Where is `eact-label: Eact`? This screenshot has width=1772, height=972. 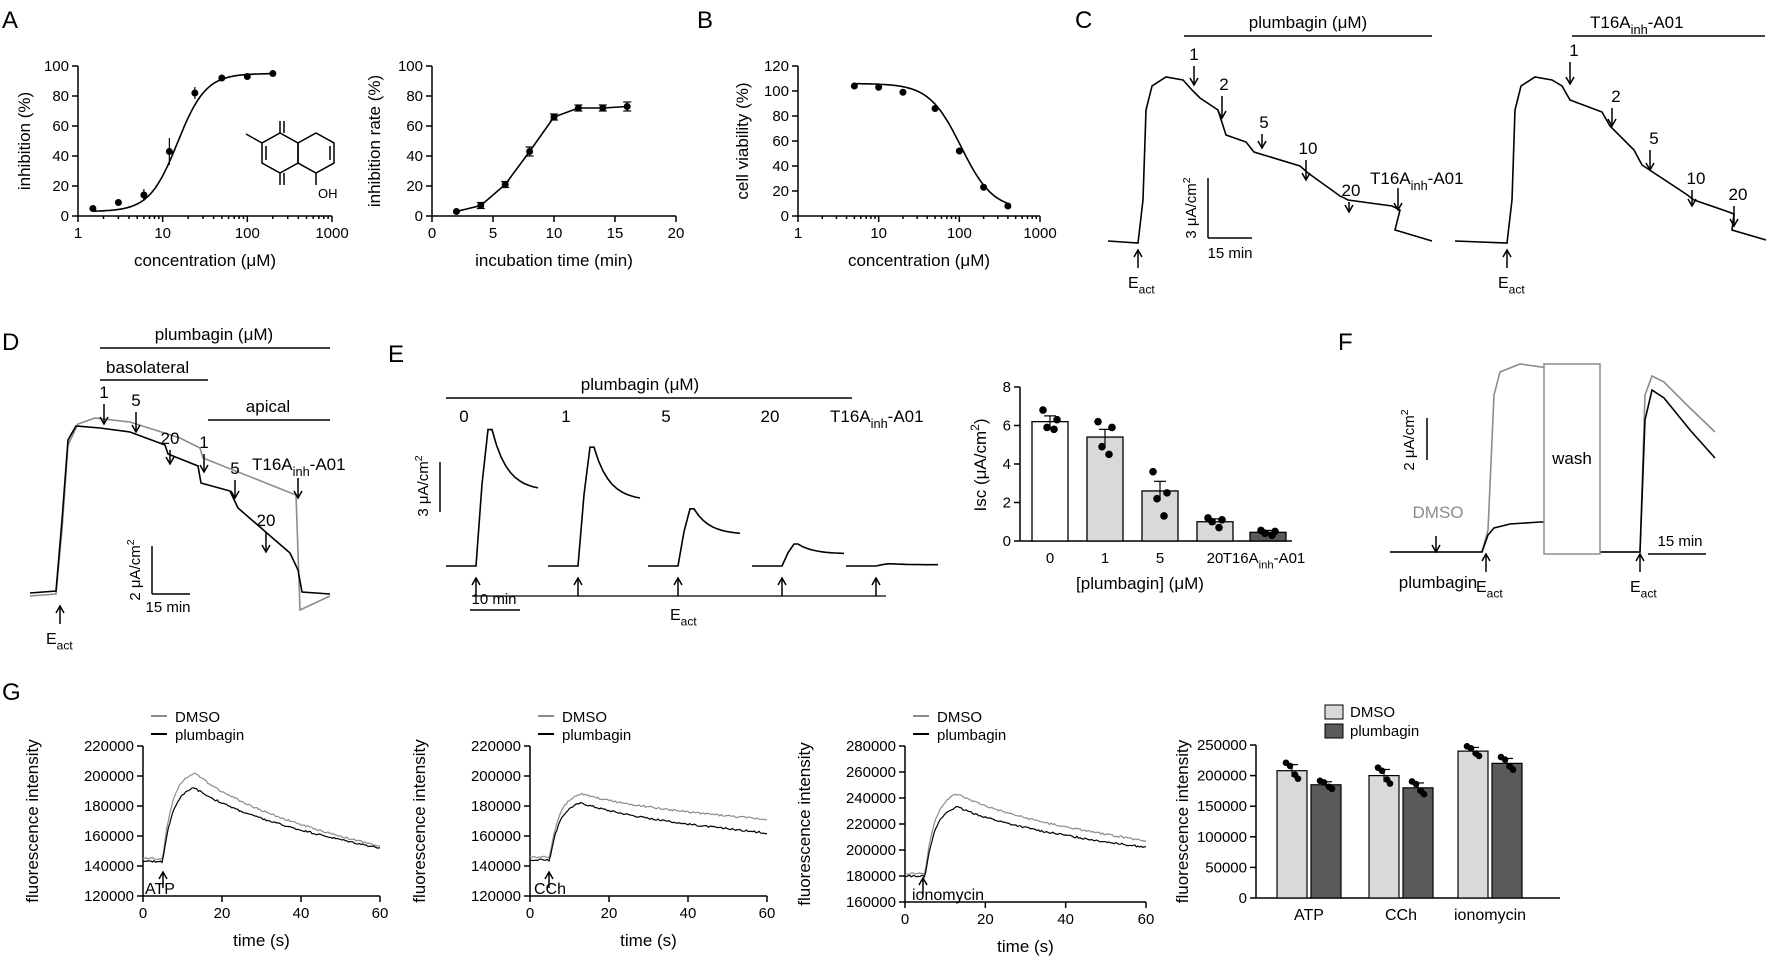
eact-label: Eact is located at coordinates (59, 642).